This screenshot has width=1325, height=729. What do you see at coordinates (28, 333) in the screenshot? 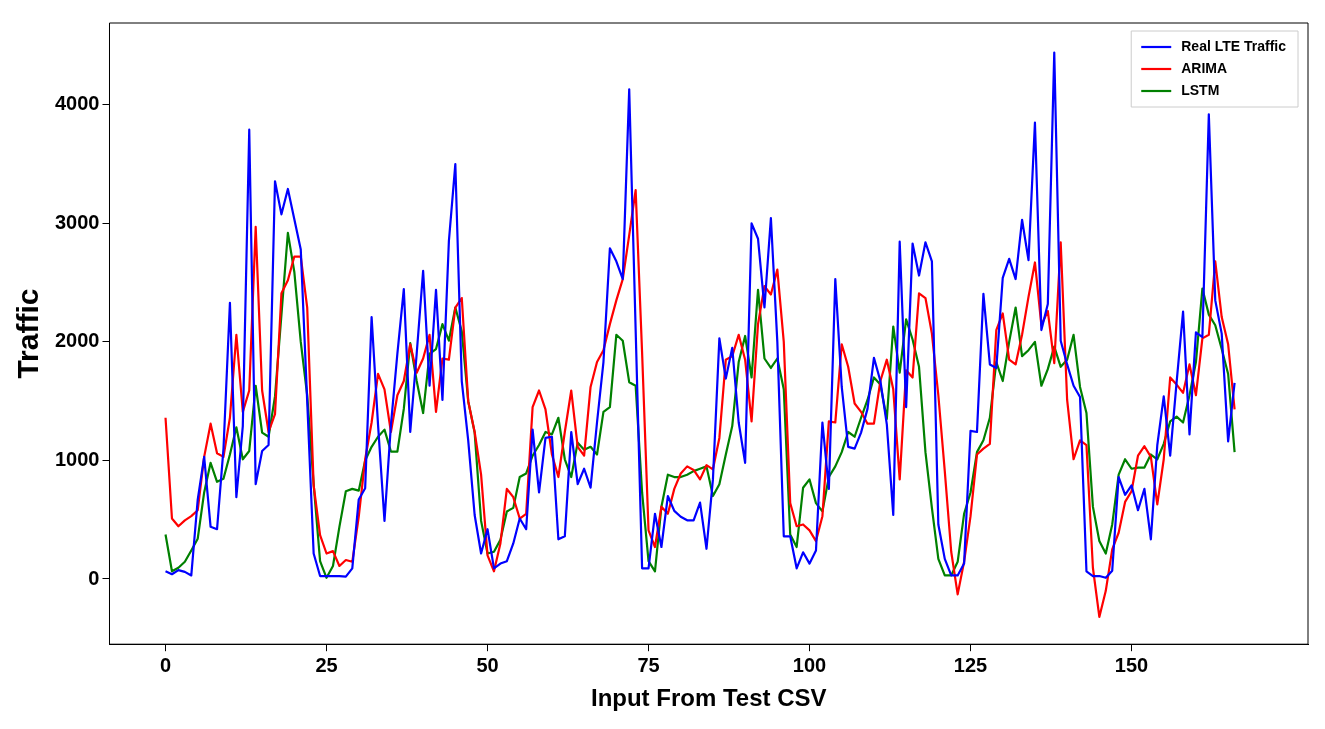
I see `y-axis-title: Traffic` at bounding box center [28, 333].